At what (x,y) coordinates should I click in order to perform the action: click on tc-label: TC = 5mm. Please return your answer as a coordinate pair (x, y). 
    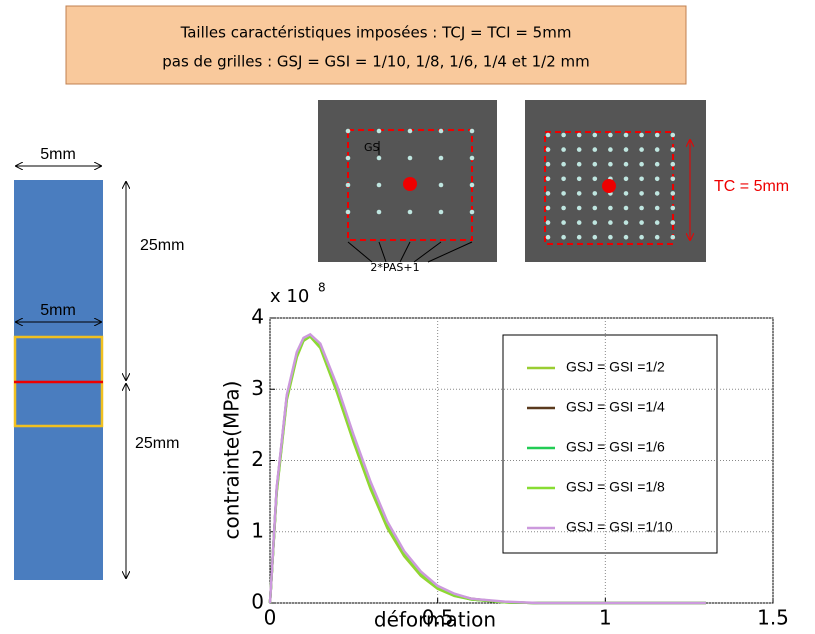
    Looking at the image, I should click on (751, 186).